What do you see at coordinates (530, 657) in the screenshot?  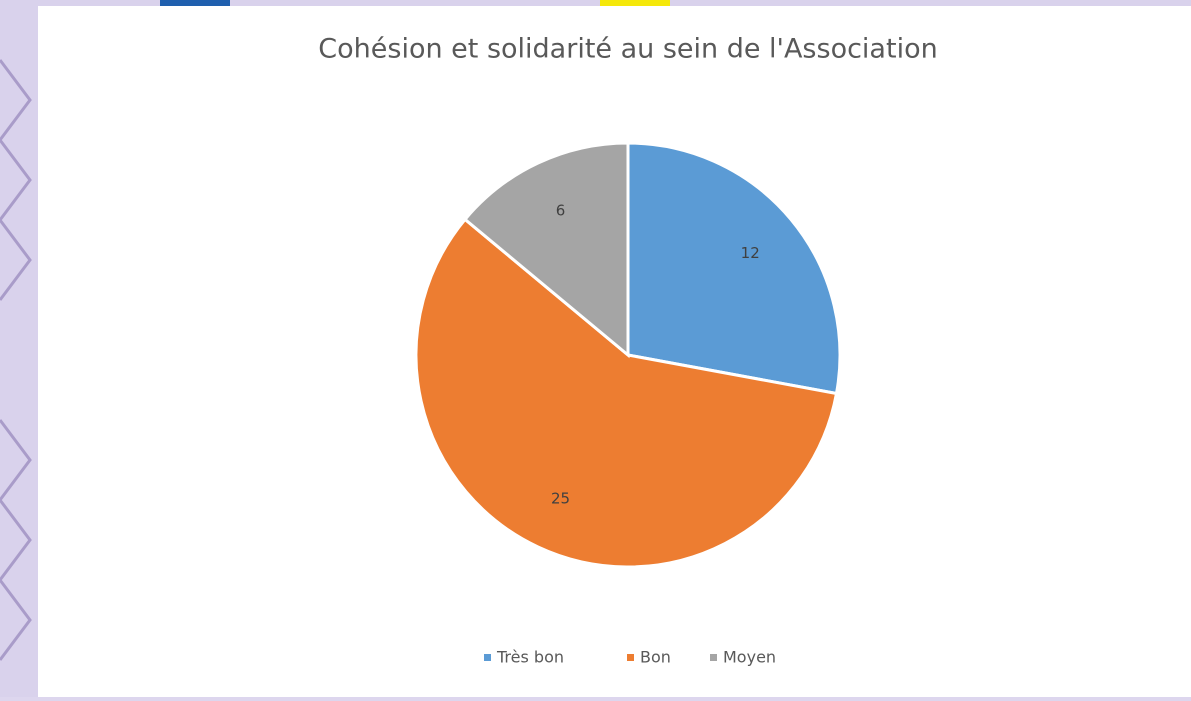 I see `legend-label: Très bon` at bounding box center [530, 657].